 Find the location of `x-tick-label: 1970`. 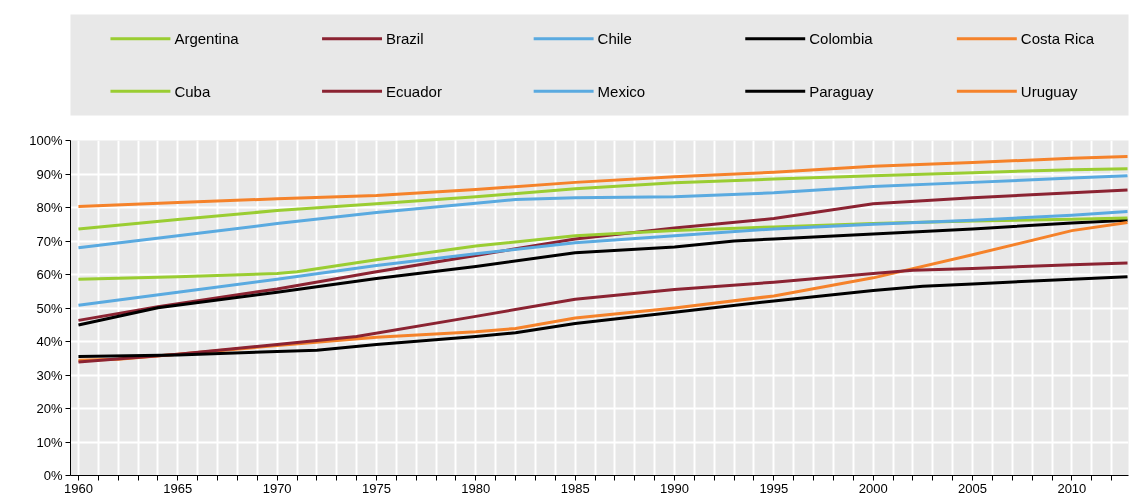

x-tick-label: 1970 is located at coordinates (277, 488).